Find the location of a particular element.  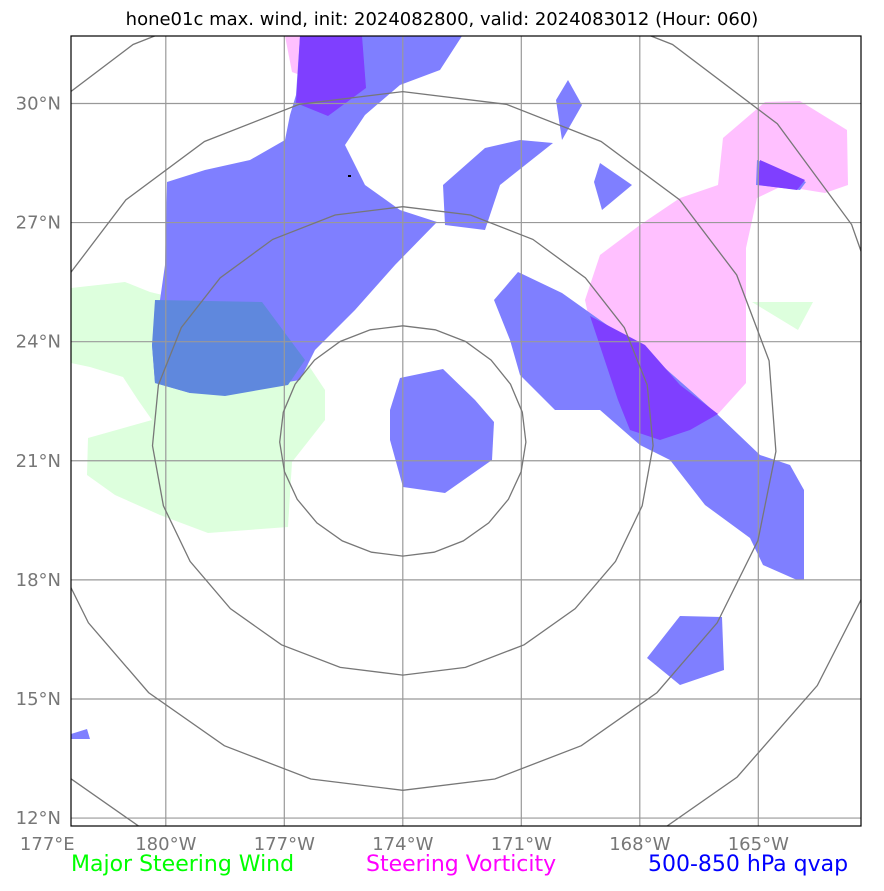

lat-tick-label: 30°N is located at coordinates (38, 103).